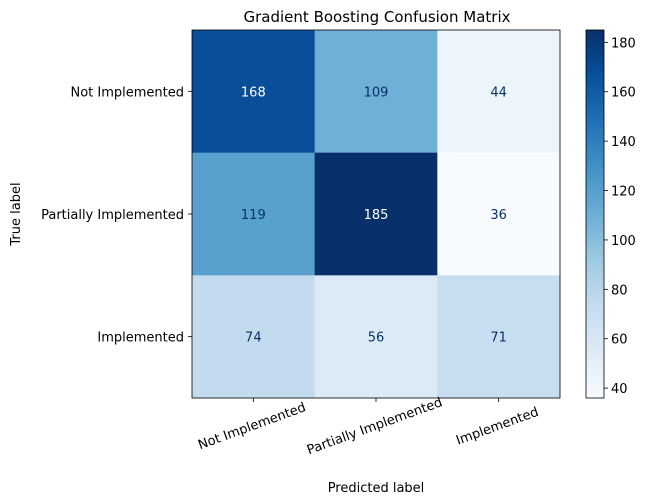 The height and width of the screenshot is (504, 651). Describe the element at coordinates (619, 290) in the screenshot. I see `colorbar-tick-label: 80` at that location.